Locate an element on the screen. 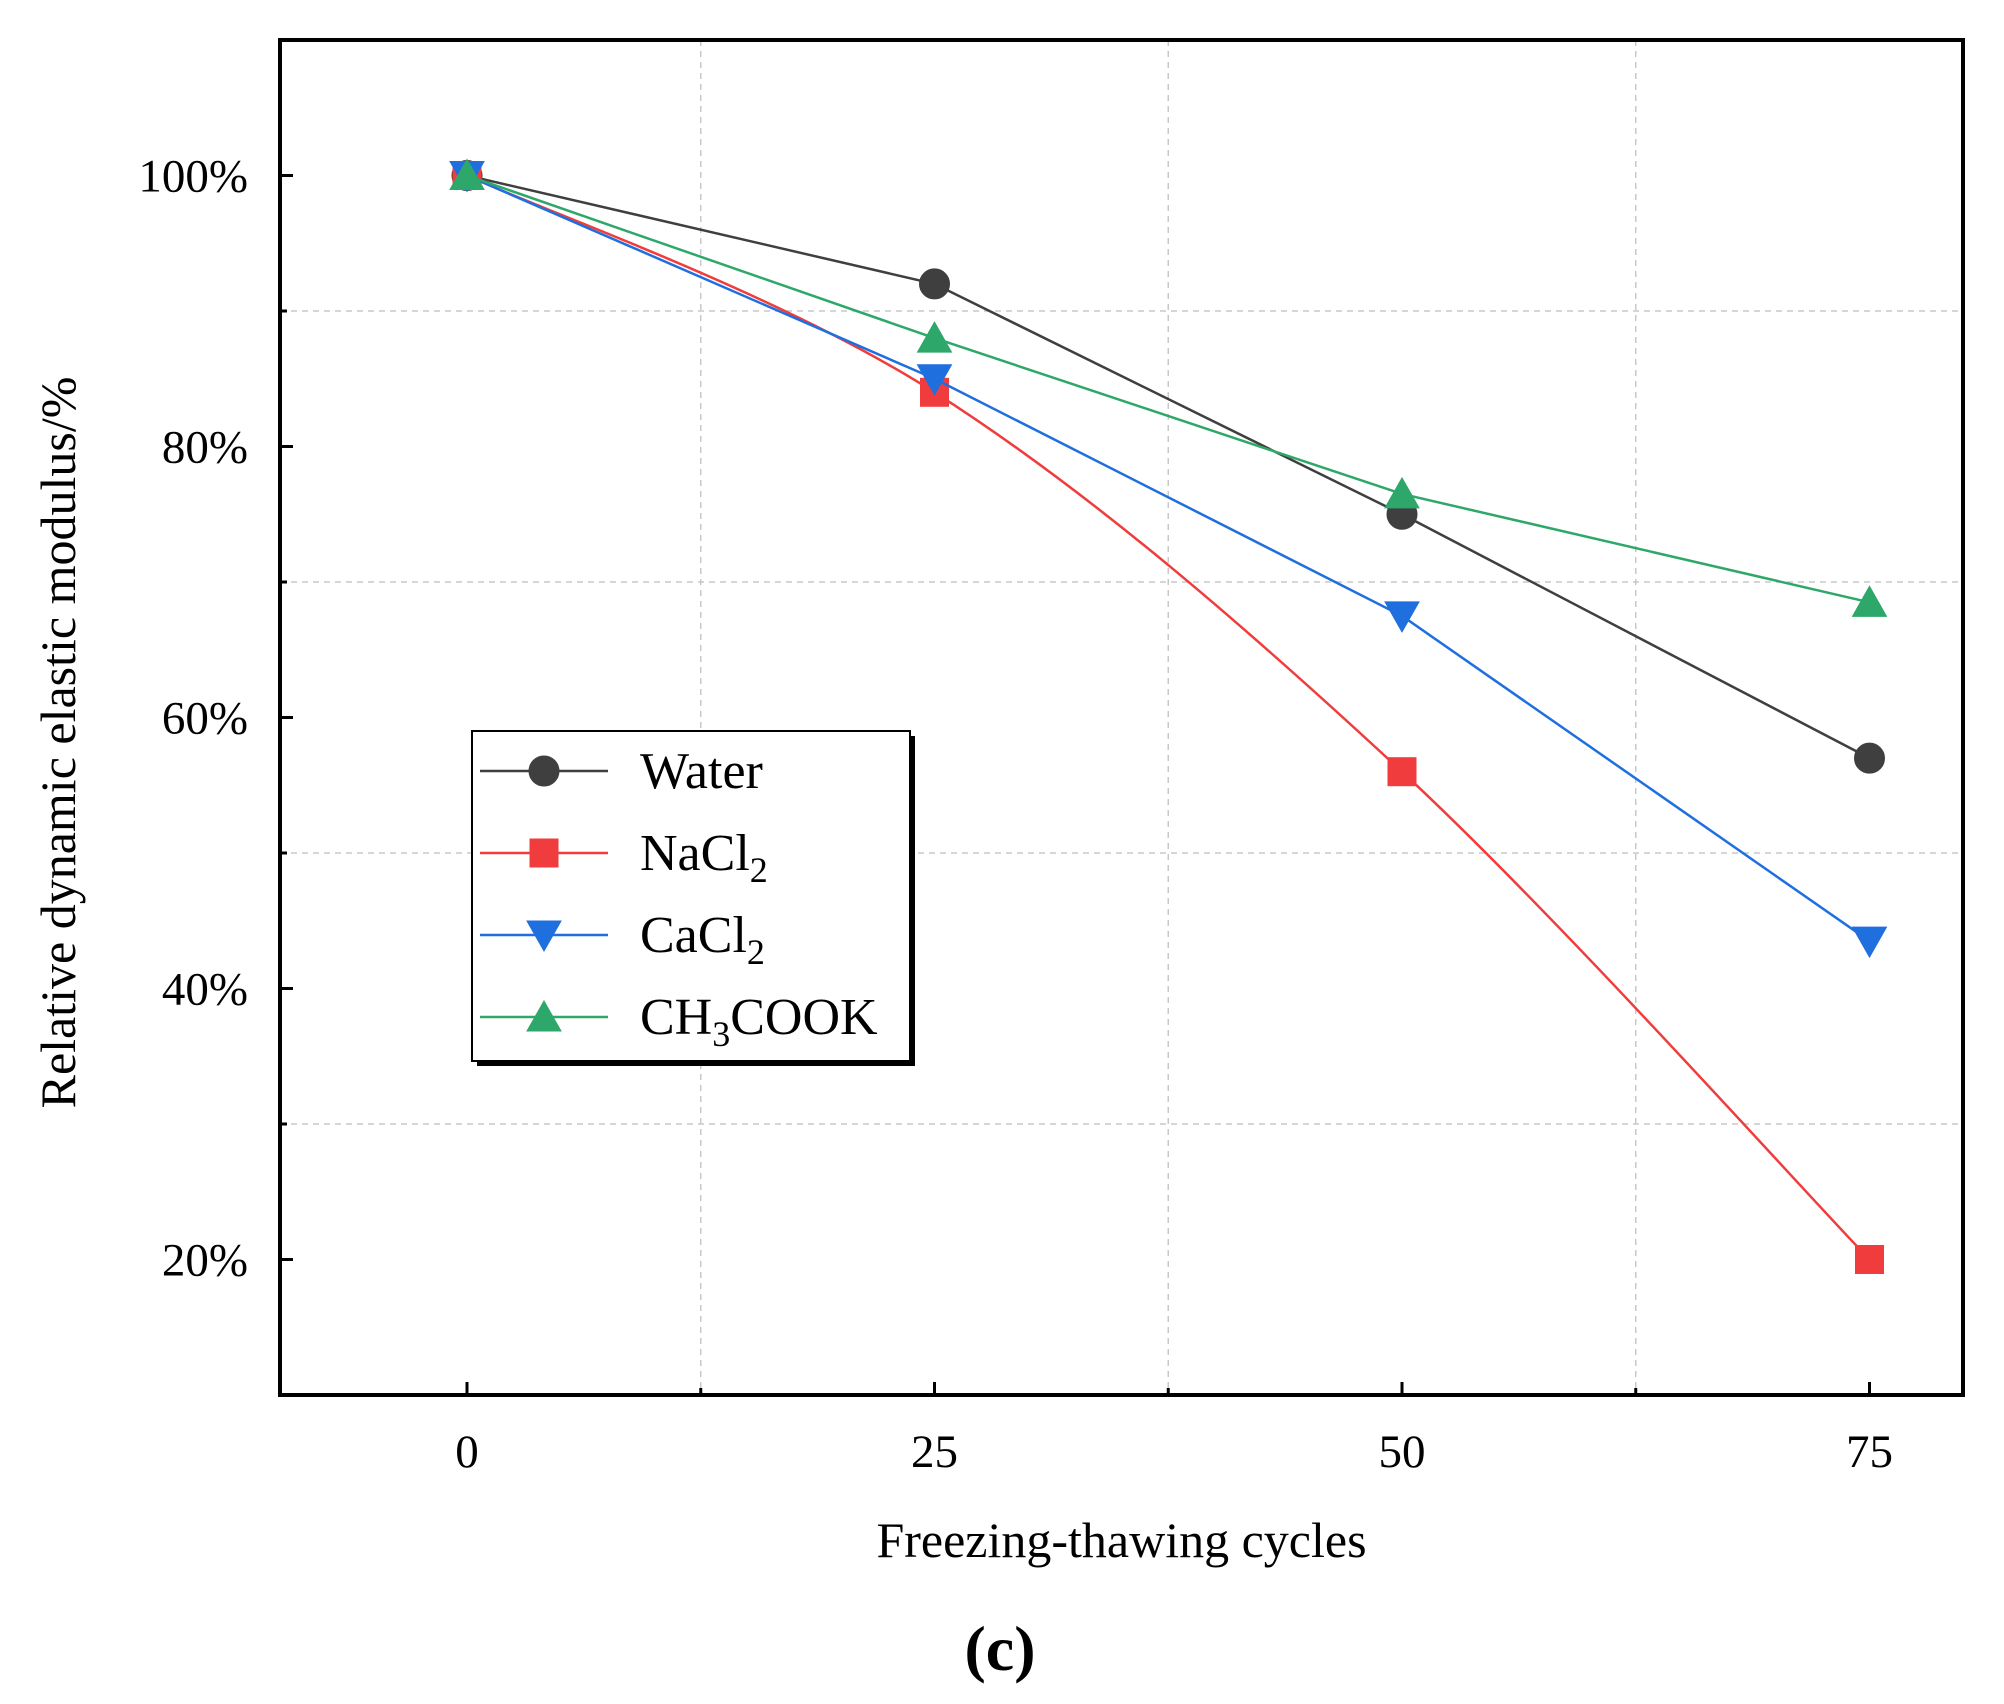 This screenshot has height=1704, width=2004. y-tick-label: 60% is located at coordinates (205, 719).